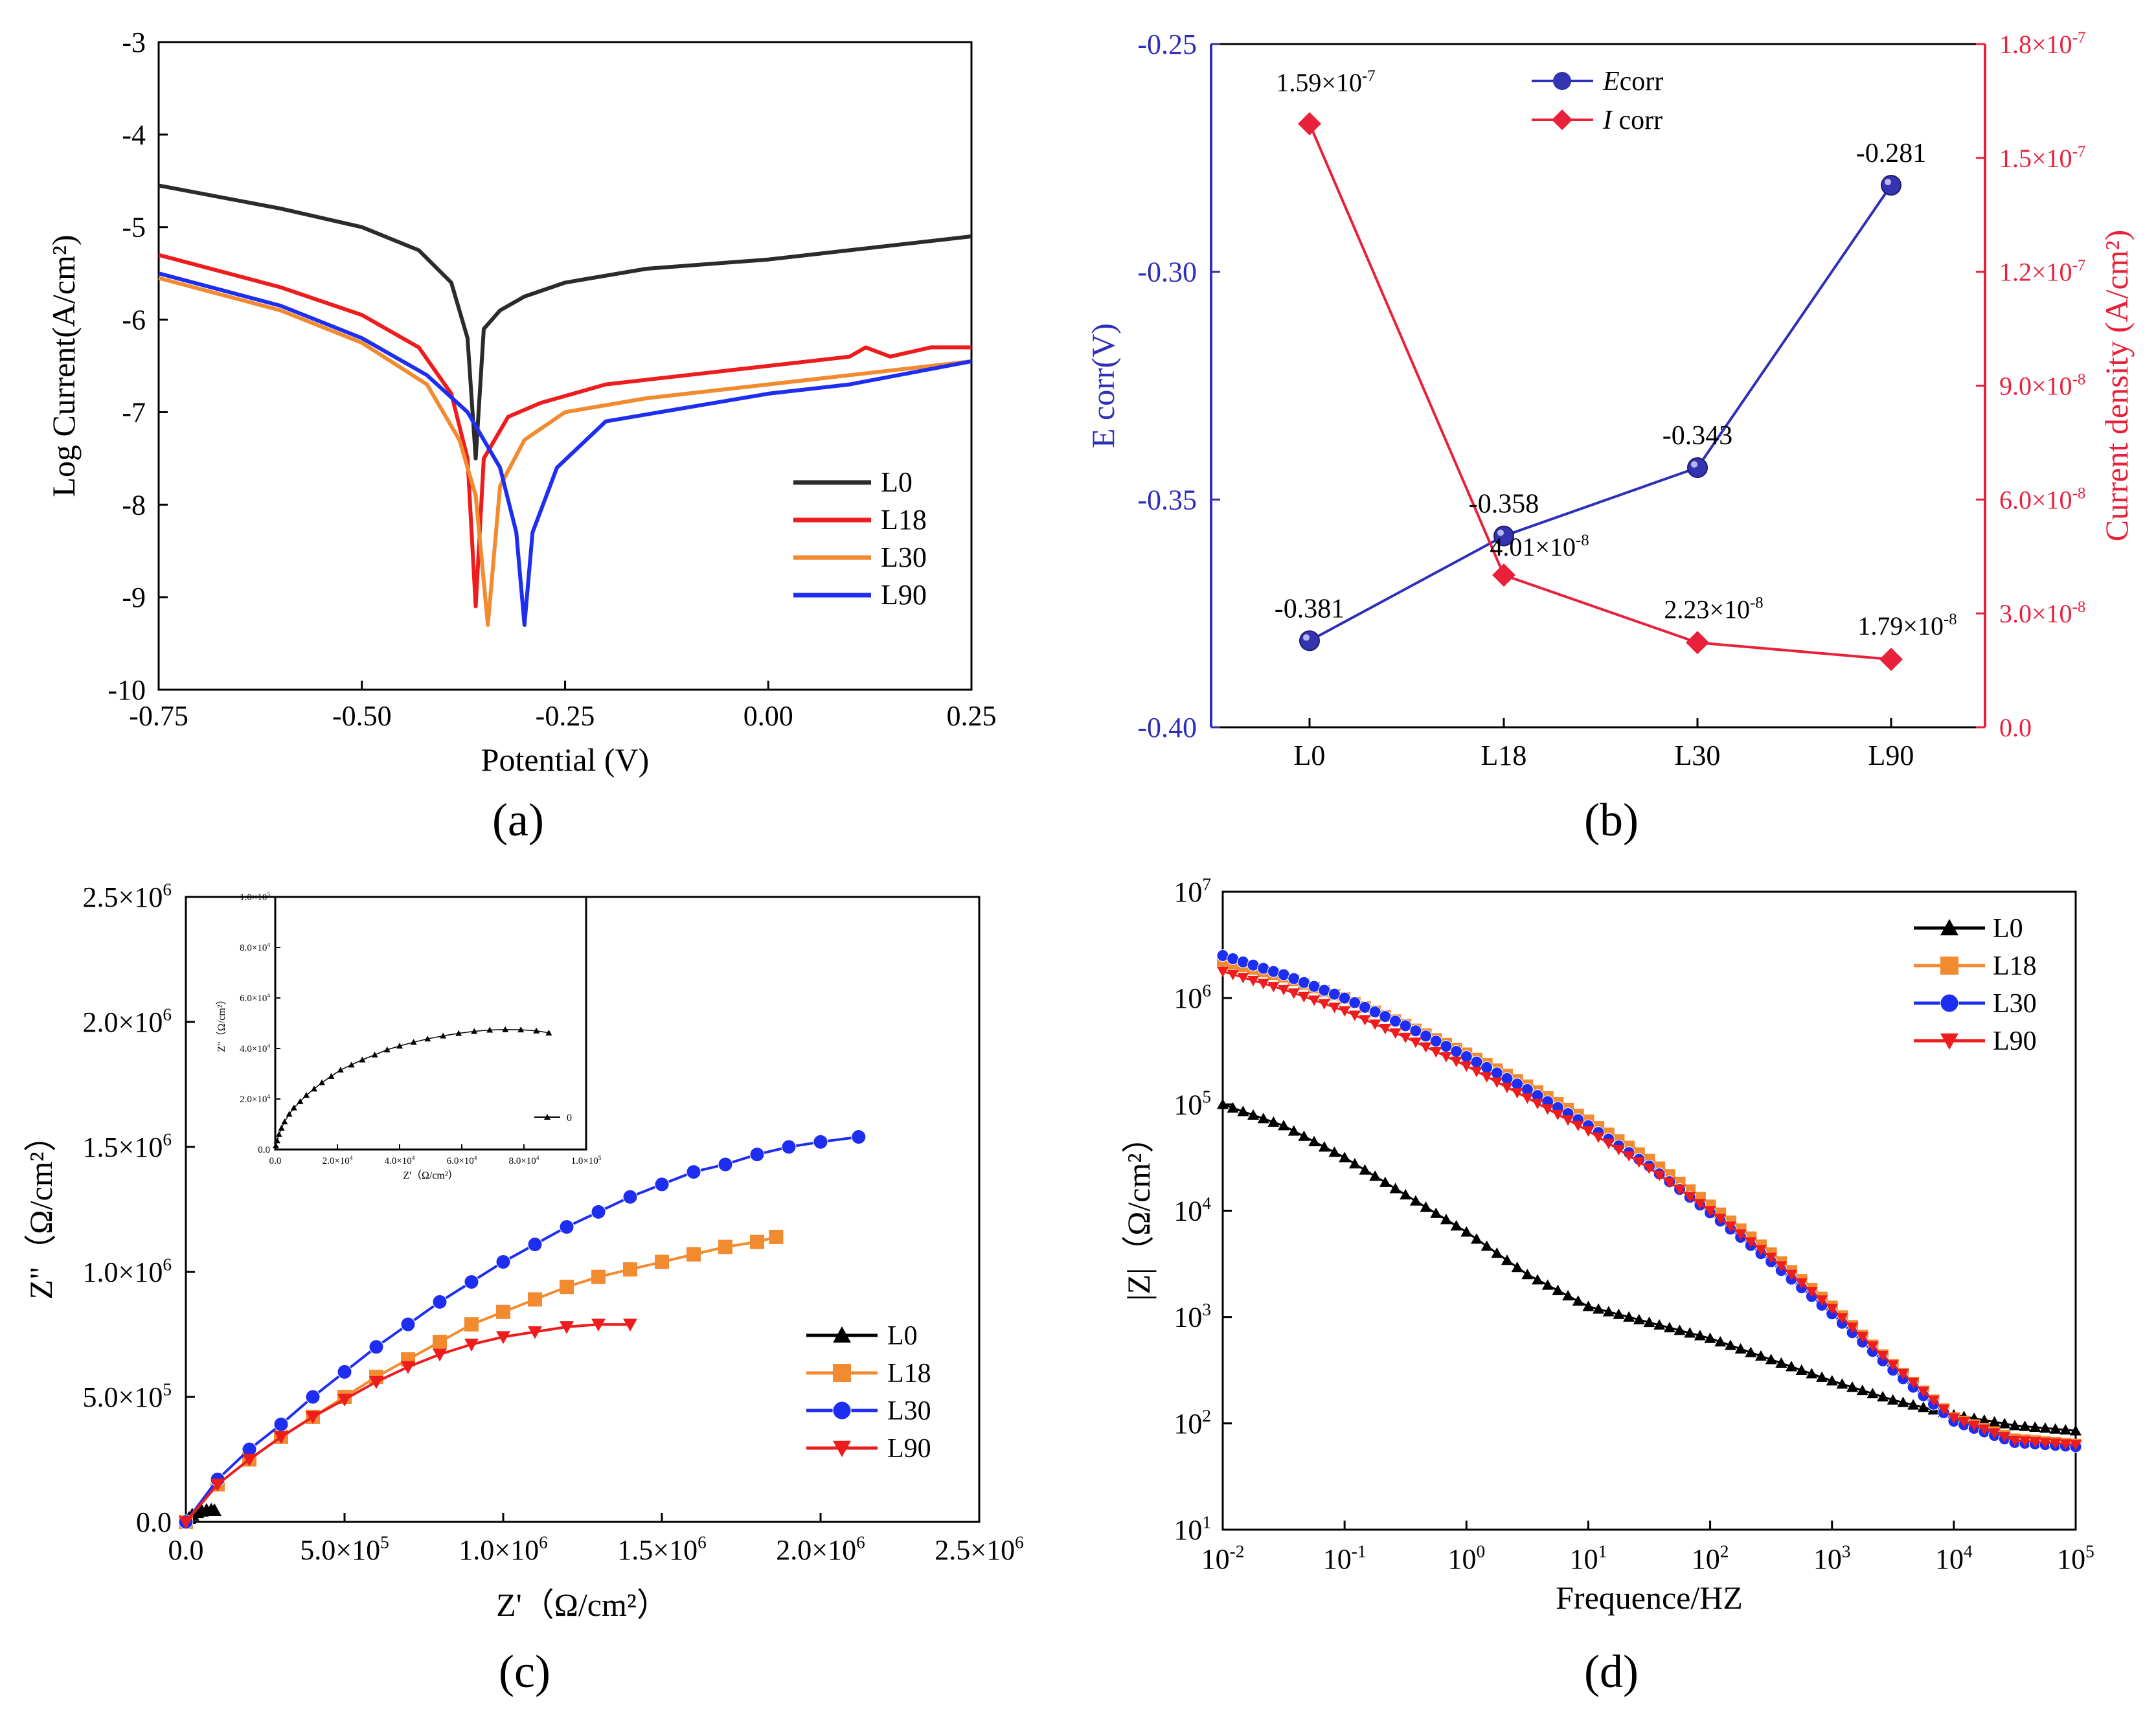 The height and width of the screenshot is (1722, 2156). Describe the element at coordinates (2075, 1558) in the screenshot. I see `x-tick-label: 10⁵` at that location.